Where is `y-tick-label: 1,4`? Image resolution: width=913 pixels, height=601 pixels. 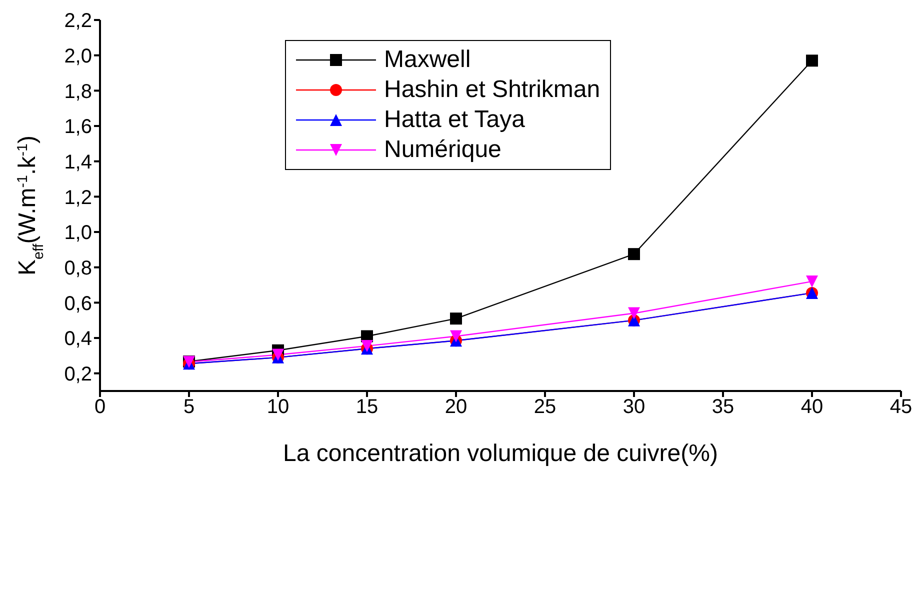
y-tick-label: 1,4 is located at coordinates (78, 162).